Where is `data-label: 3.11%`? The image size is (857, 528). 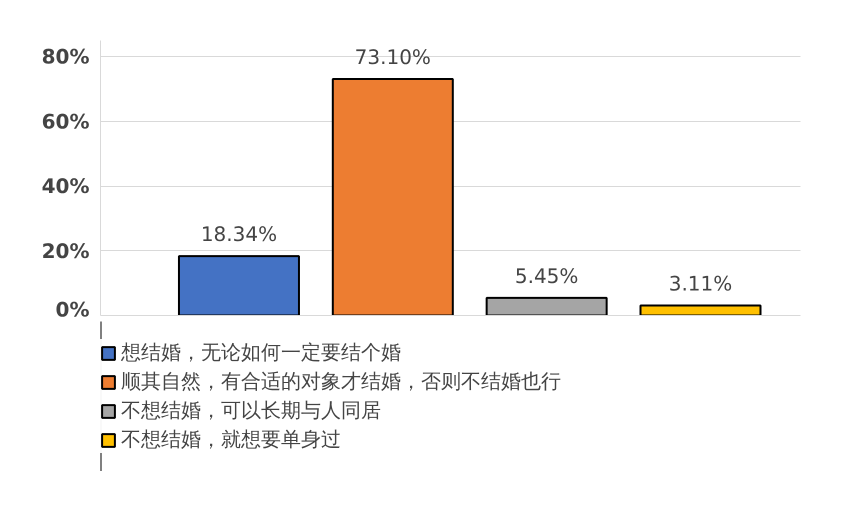
data-label: 3.11% is located at coordinates (700, 283).